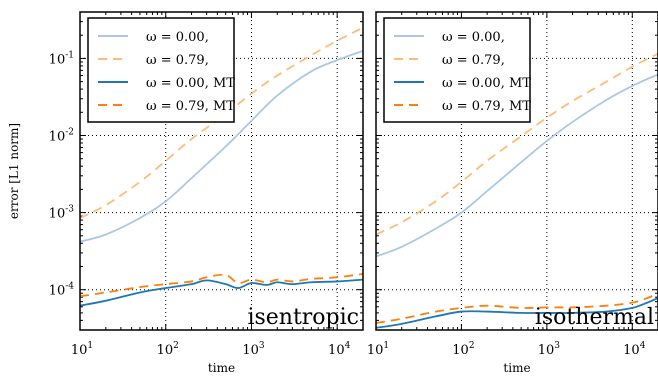  Describe the element at coordinates (62, 213) in the screenshot. I see `y-tick-label: 10⁻³` at that location.